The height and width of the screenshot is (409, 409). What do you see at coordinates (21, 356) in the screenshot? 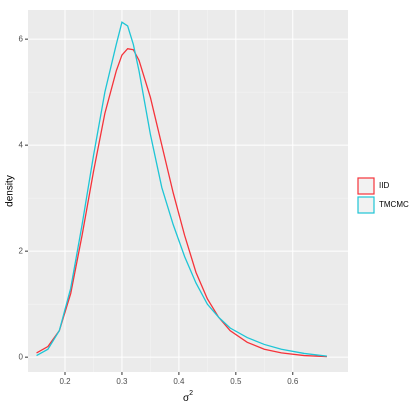
I see `y-tick-label: 0` at bounding box center [21, 356].